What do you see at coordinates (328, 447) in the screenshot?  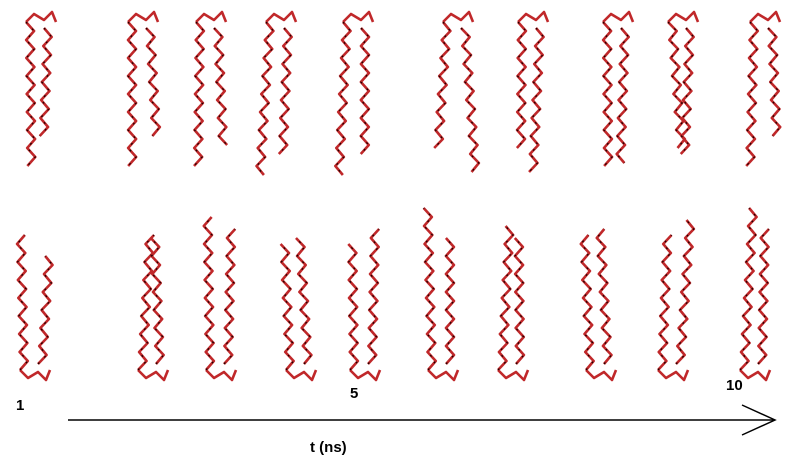 I see `axis-label: t (ns)` at bounding box center [328, 447].